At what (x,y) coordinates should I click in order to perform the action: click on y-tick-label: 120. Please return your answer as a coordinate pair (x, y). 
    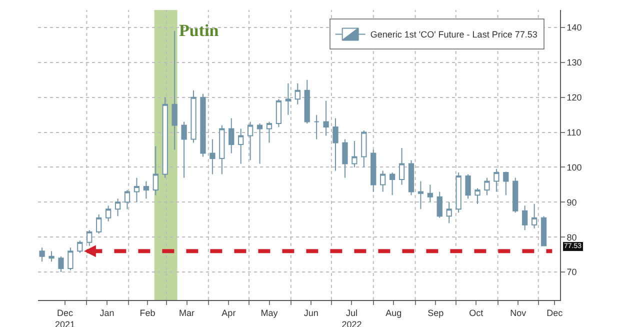
    Looking at the image, I should click on (574, 97).